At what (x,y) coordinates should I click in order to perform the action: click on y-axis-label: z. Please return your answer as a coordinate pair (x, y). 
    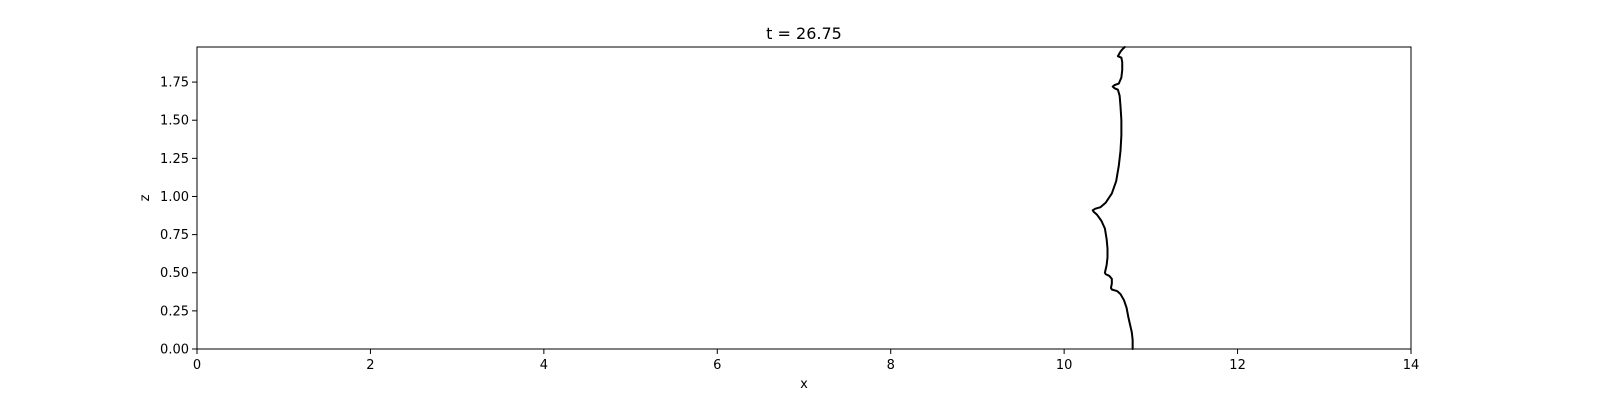
    Looking at the image, I should click on (145, 197).